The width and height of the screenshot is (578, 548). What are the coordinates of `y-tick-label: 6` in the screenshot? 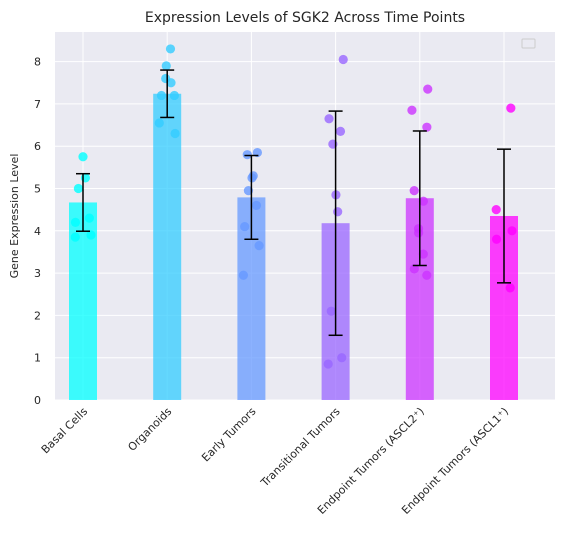 It's located at (37, 146).